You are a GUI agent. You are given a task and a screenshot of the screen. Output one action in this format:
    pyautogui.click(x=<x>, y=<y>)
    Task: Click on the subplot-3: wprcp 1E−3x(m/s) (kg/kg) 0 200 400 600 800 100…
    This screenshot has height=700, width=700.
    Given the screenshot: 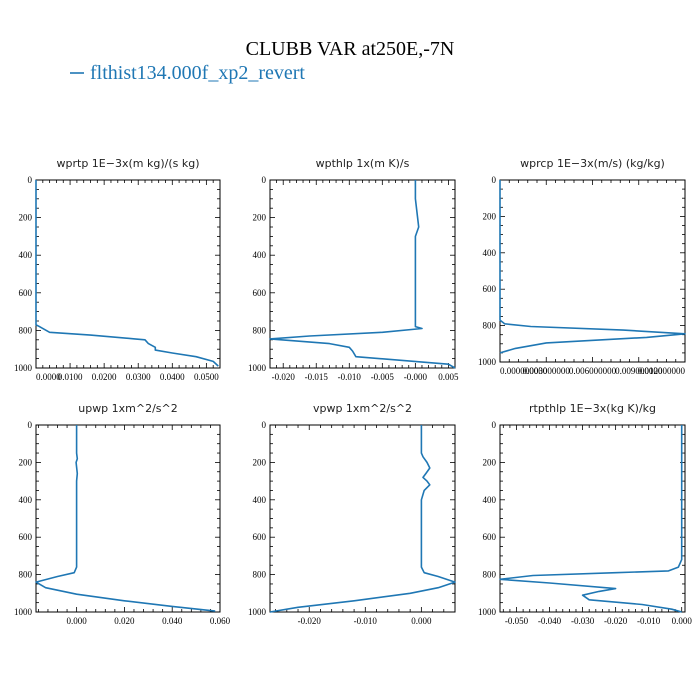 What is the action you would take?
    pyautogui.click(x=582, y=266)
    